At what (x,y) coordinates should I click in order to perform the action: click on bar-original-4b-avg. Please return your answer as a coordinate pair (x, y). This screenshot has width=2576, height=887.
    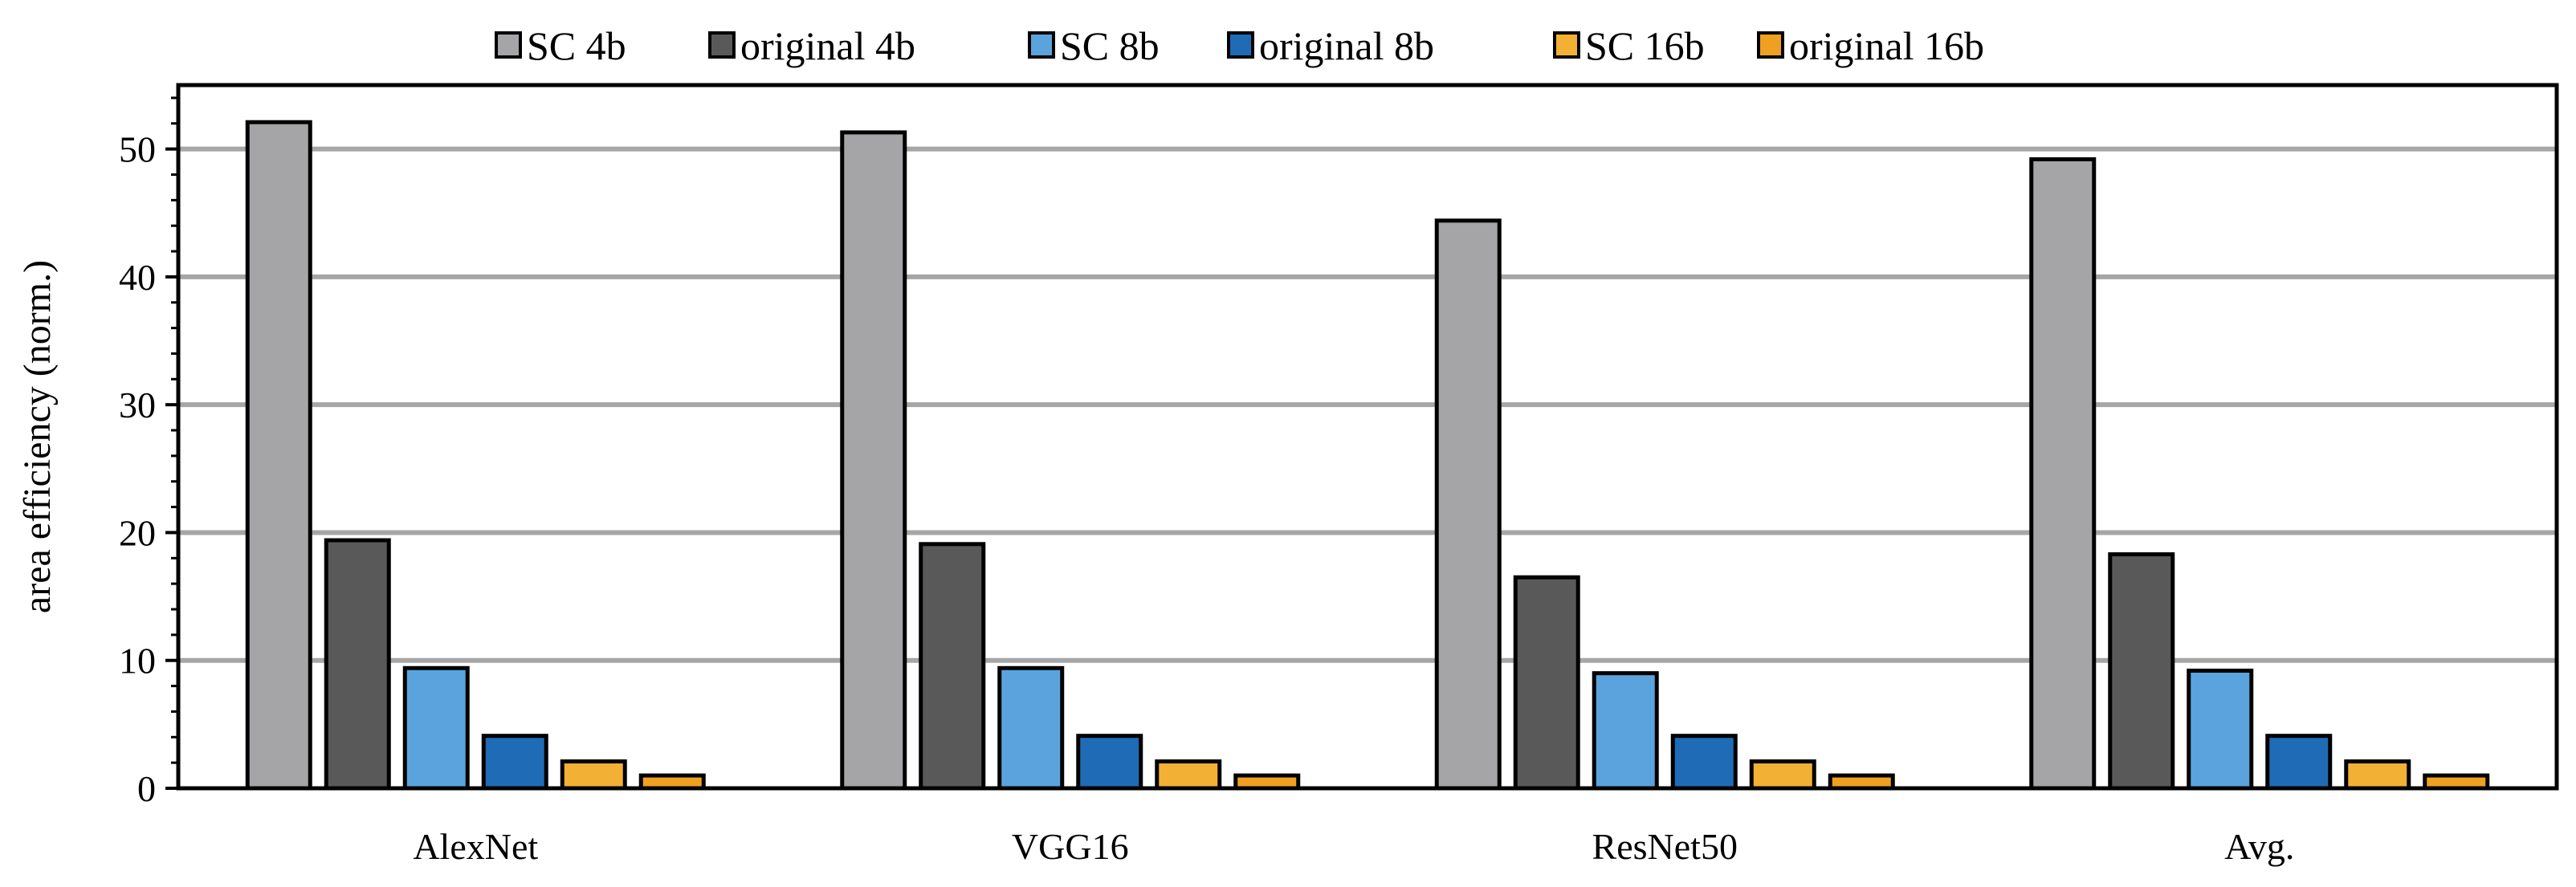
    Looking at the image, I should click on (2141, 671).